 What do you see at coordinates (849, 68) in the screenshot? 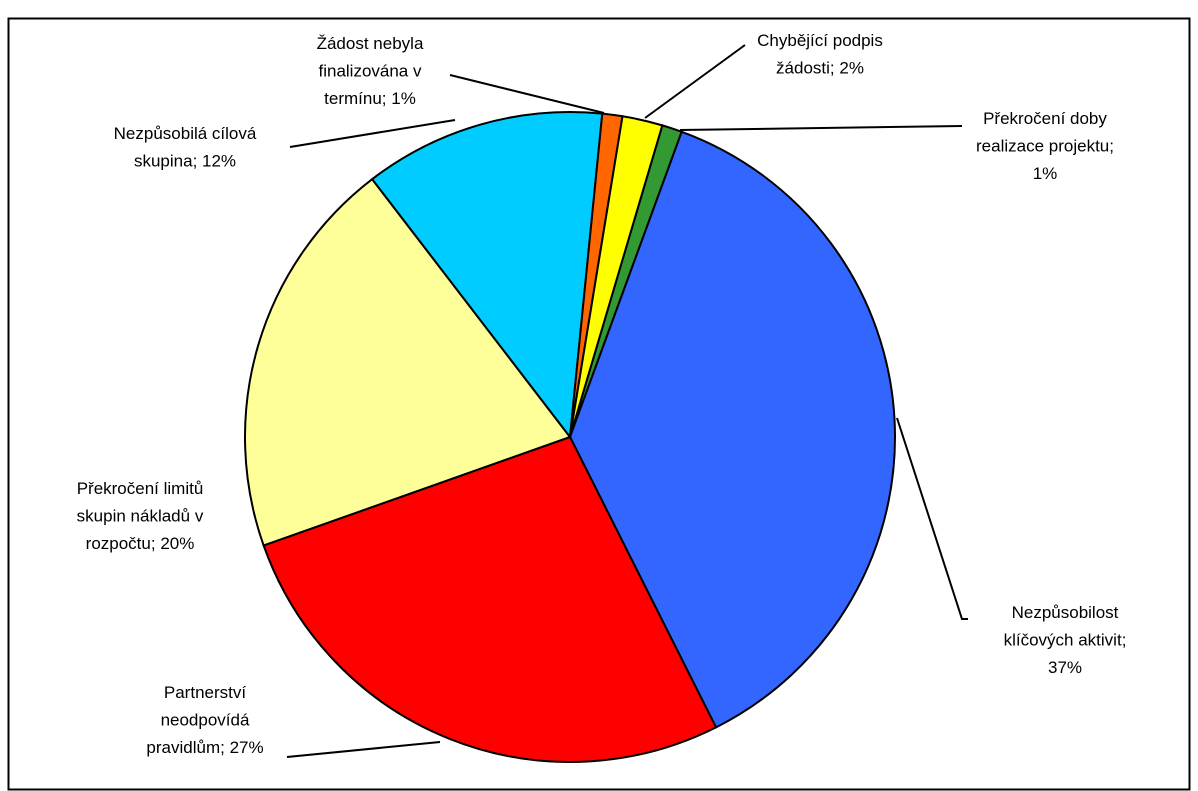
I see `data-label-part: 2%` at bounding box center [849, 68].